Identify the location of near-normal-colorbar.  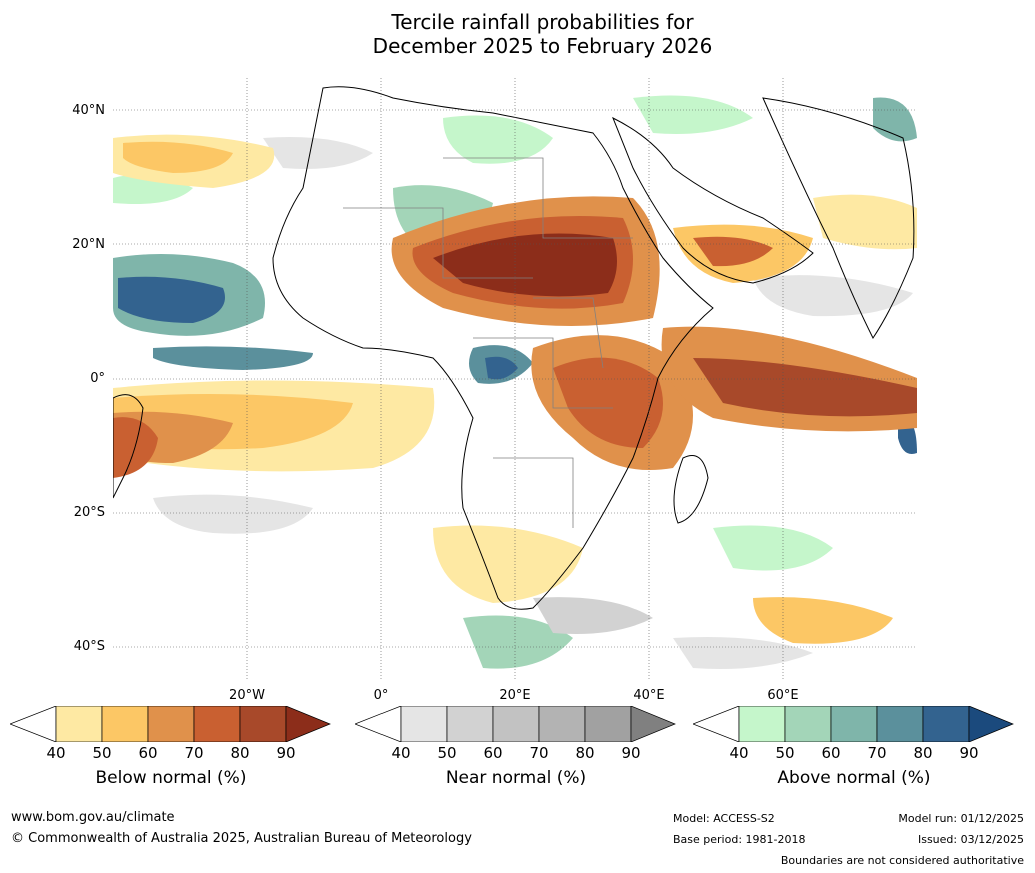
(515, 724).